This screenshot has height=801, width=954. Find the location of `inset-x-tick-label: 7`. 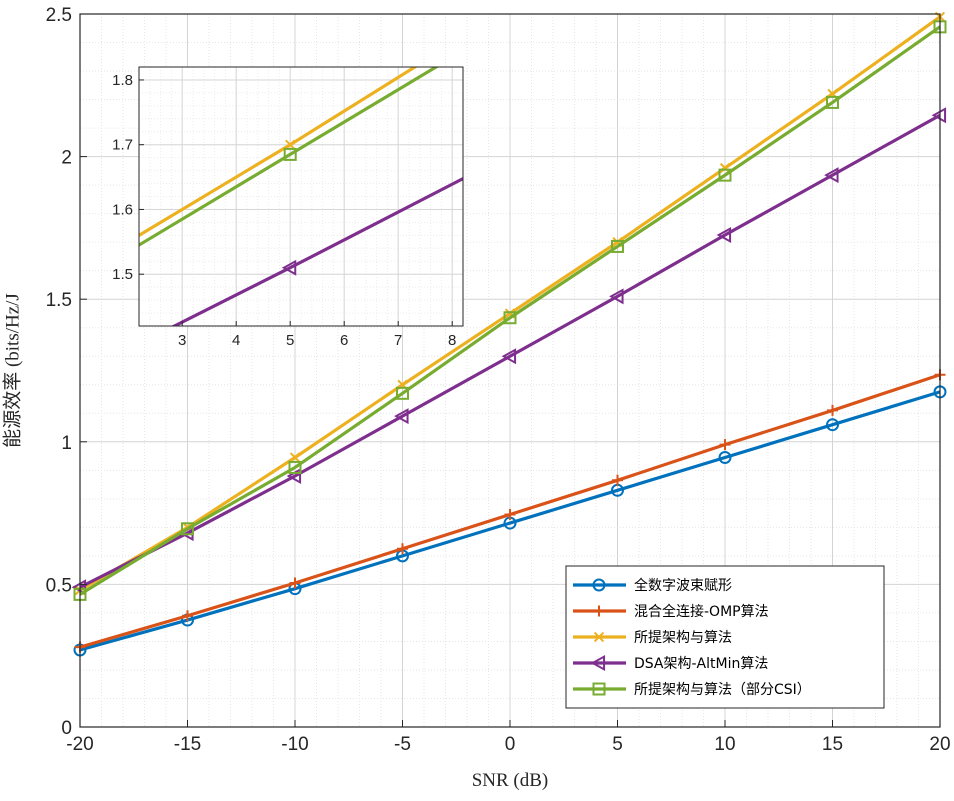

inset-x-tick-label: 7 is located at coordinates (398, 340).